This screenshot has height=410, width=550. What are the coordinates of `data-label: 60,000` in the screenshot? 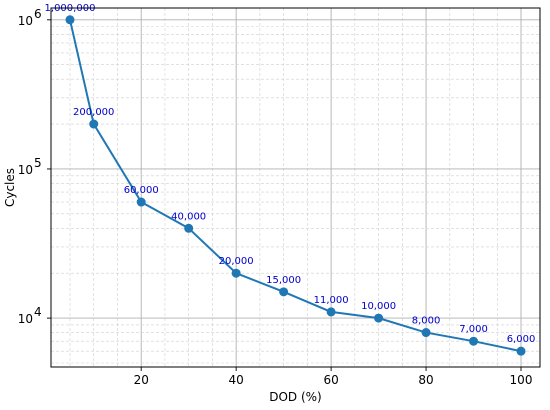 It's located at (141, 190).